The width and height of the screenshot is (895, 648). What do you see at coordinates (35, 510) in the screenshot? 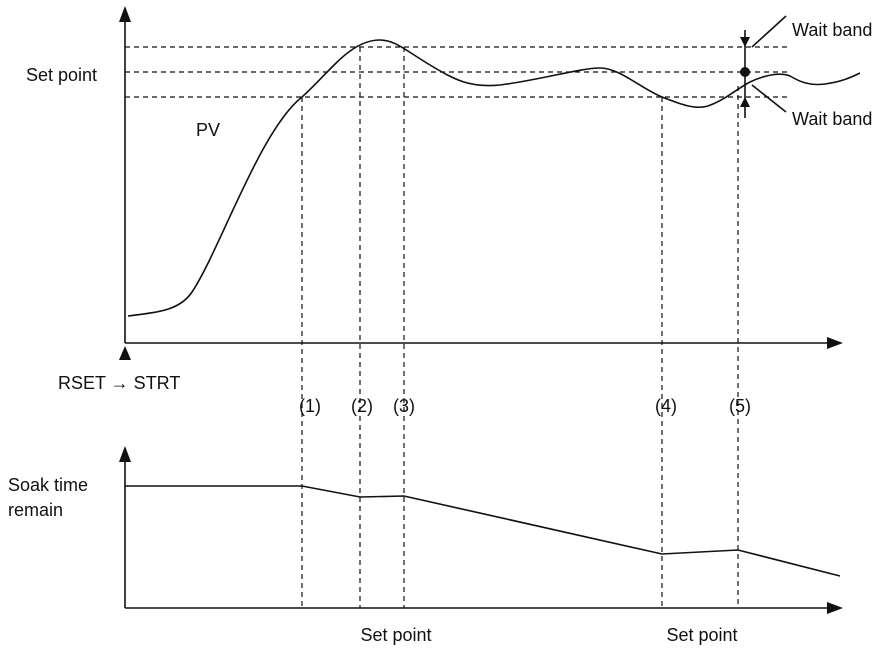
I see `y-label: remain` at bounding box center [35, 510].